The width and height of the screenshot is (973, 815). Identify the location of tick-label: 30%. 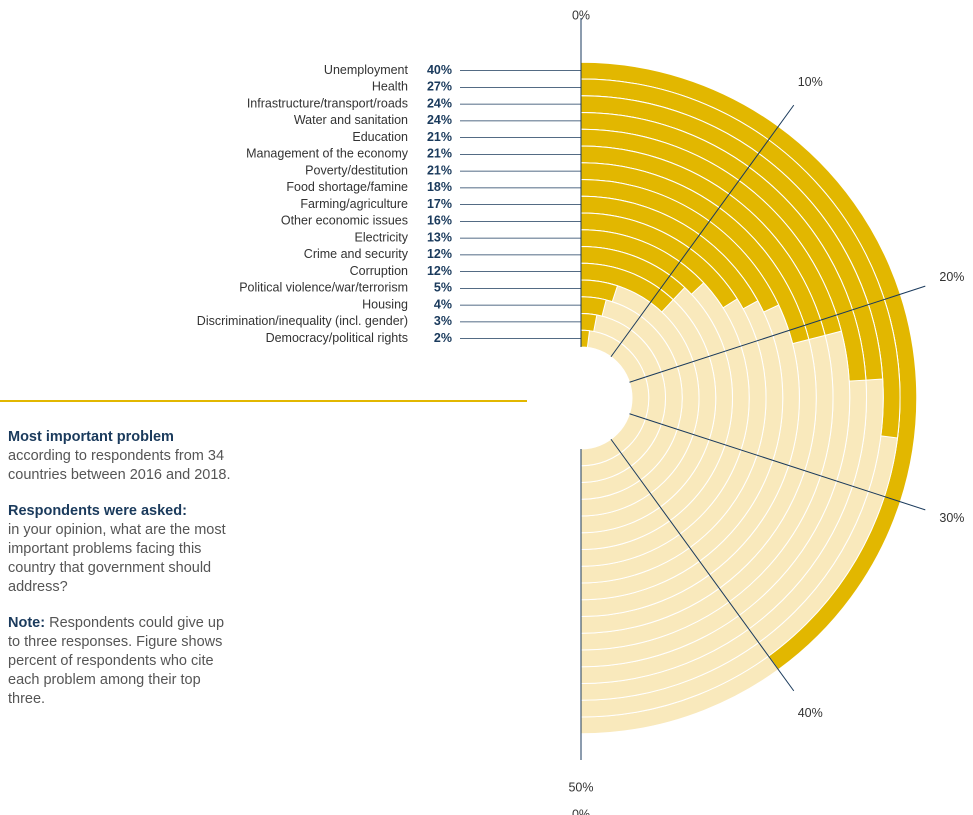
(951, 518).